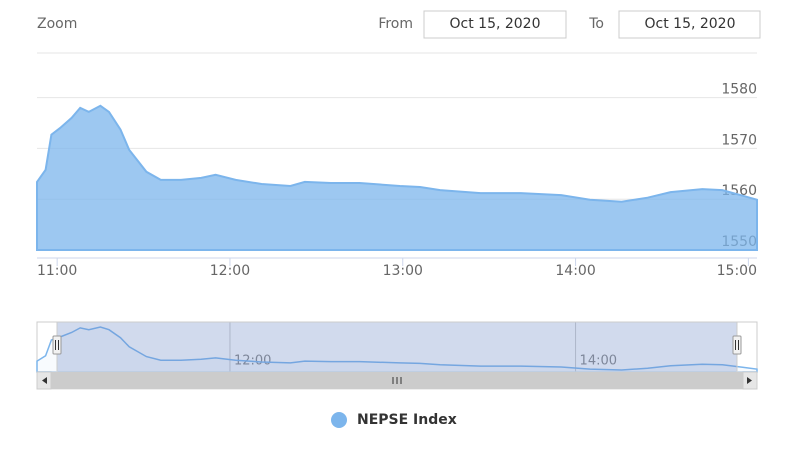  I want to click on scroll-left-arrow, so click(44, 380).